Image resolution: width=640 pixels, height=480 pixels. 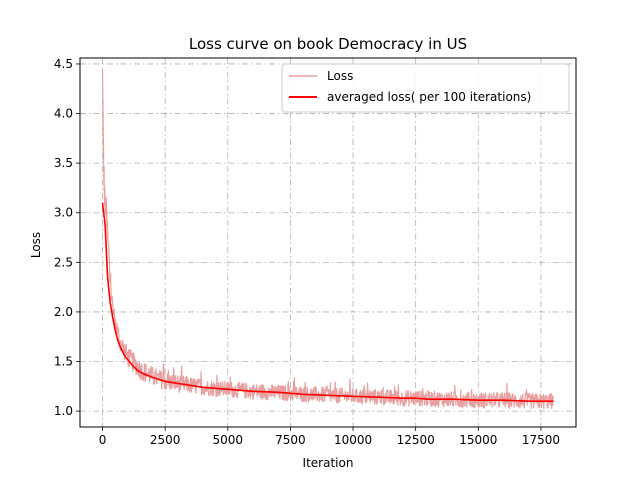 What do you see at coordinates (63, 64) in the screenshot?
I see `y-tick-label: 4.5` at bounding box center [63, 64].